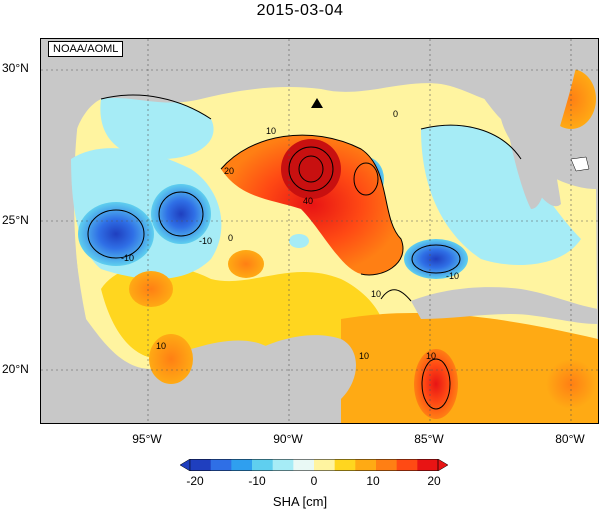 The image size is (600, 515). Describe the element at coordinates (147, 439) in the screenshot. I see `lon-label-95: 95°W` at that location.